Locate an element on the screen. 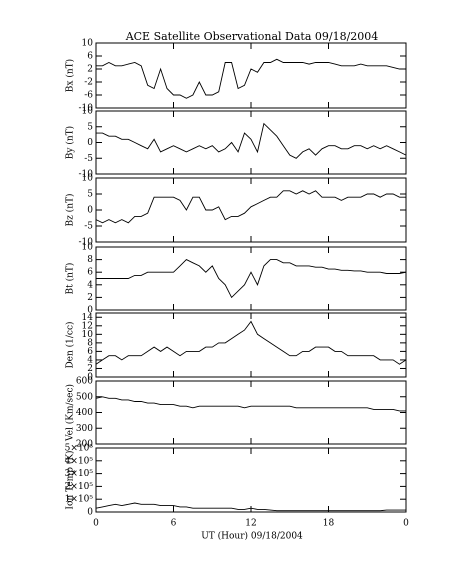  y-axis-label: Den (1/cc) is located at coordinates (70, 344).